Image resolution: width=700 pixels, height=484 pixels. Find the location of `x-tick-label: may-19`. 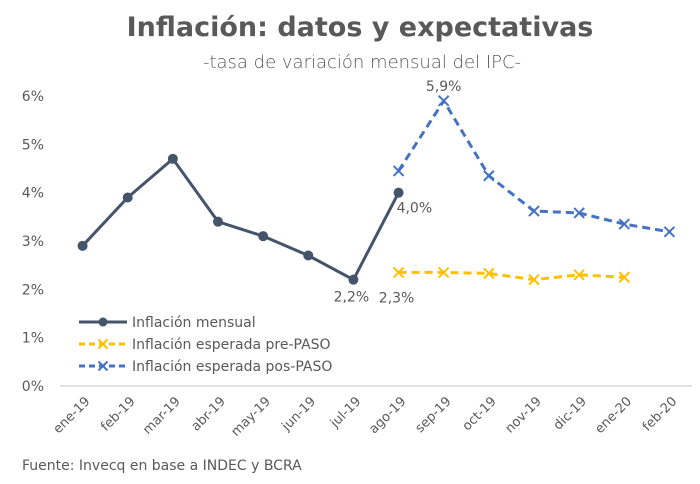

x-tick-label: may-19 is located at coordinates (250, 416).